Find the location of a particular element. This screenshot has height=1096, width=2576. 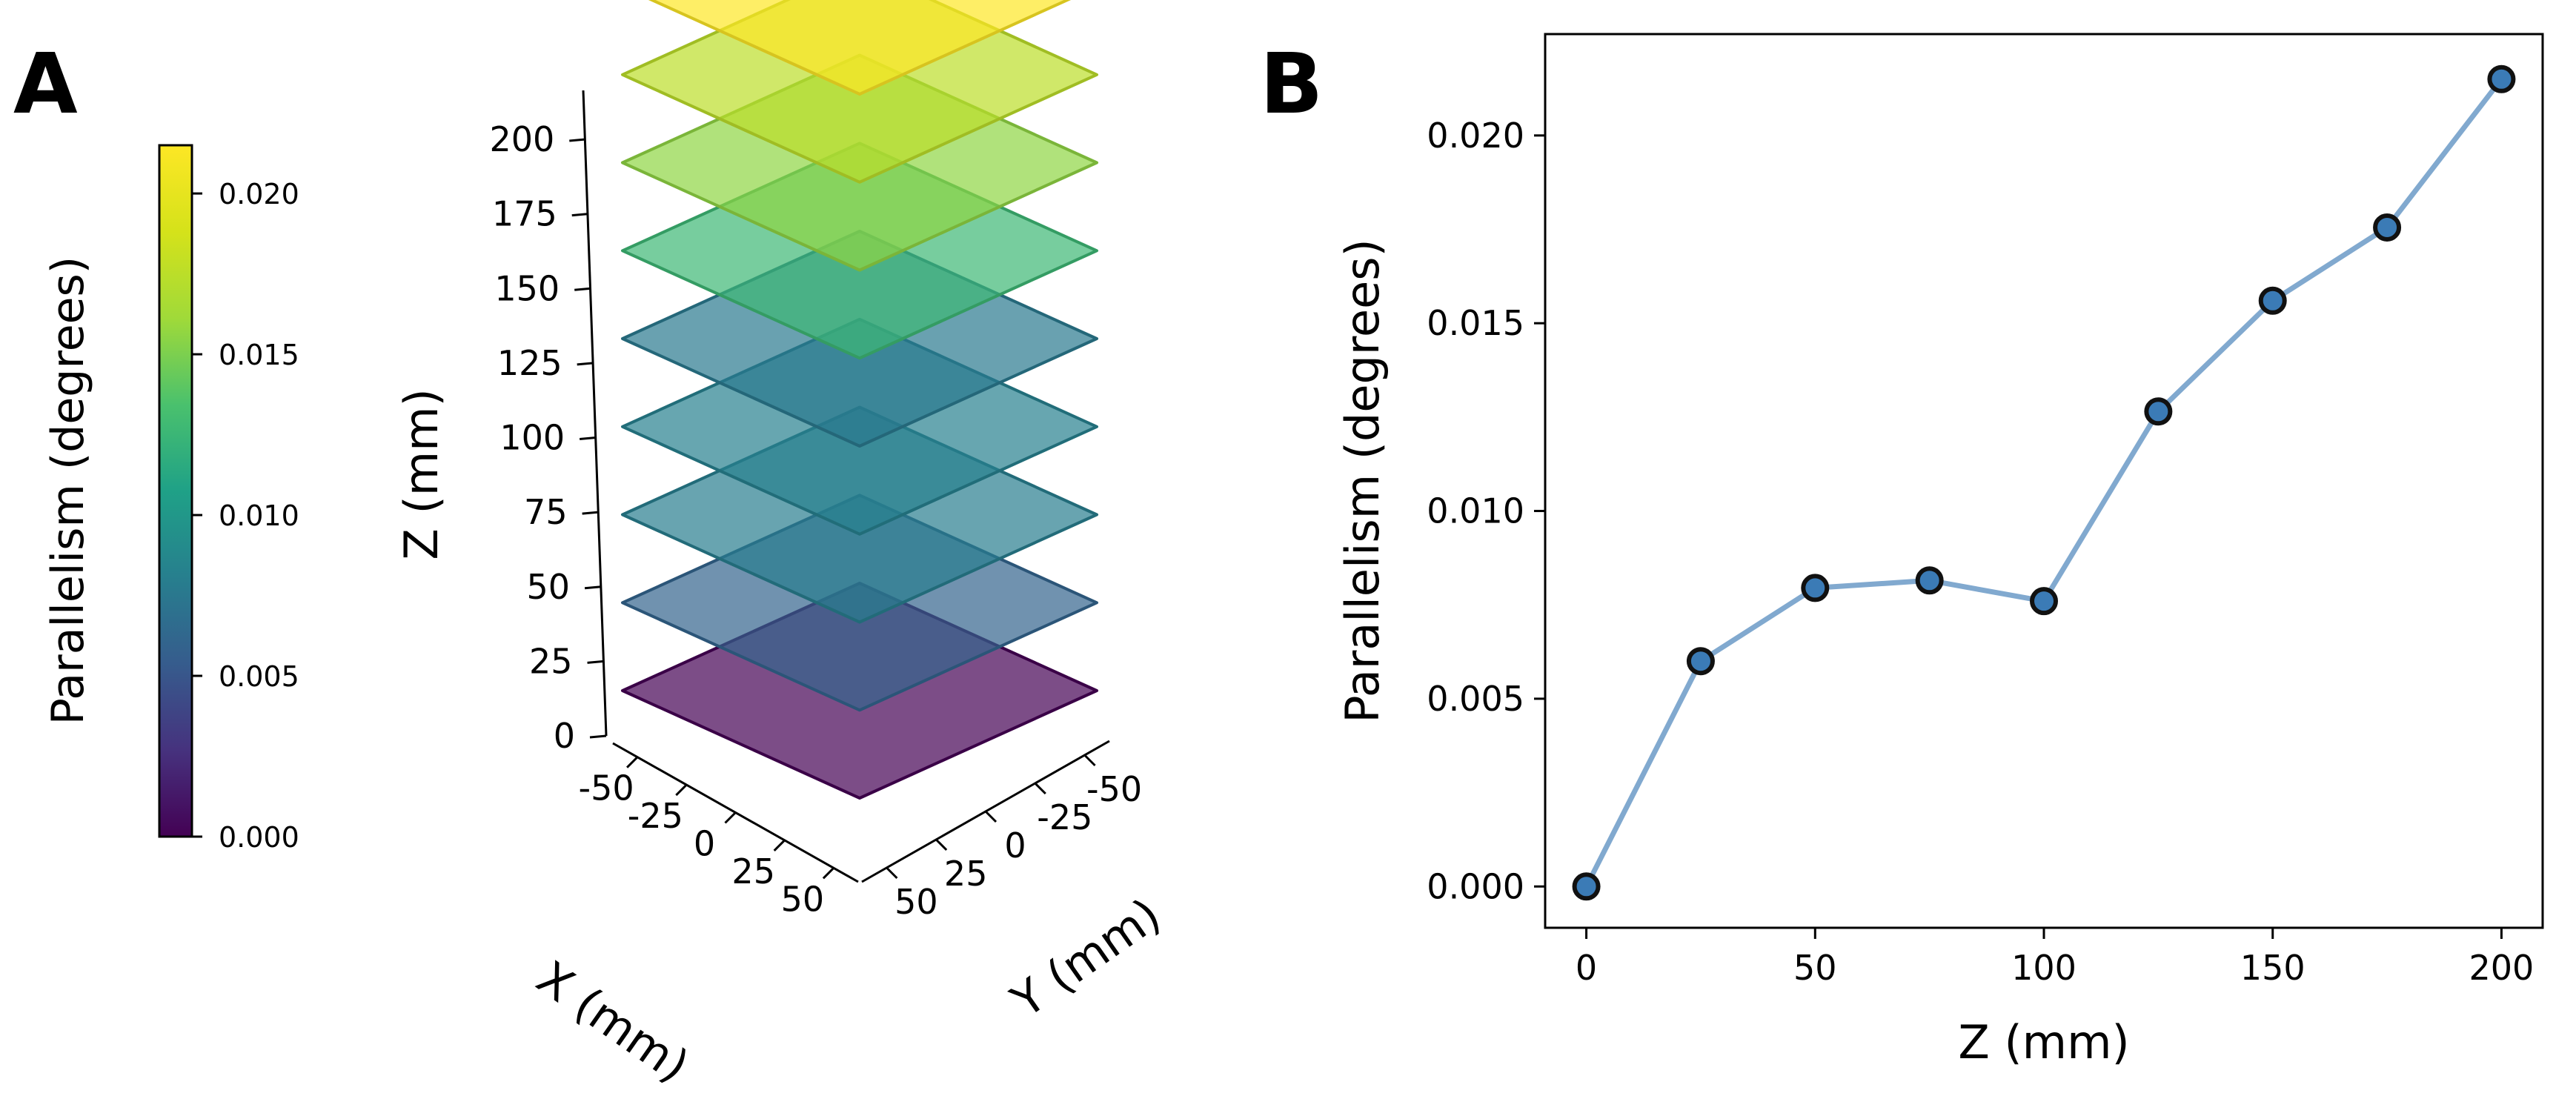

b-y-tick-label: 0.000 is located at coordinates (1475, 886).